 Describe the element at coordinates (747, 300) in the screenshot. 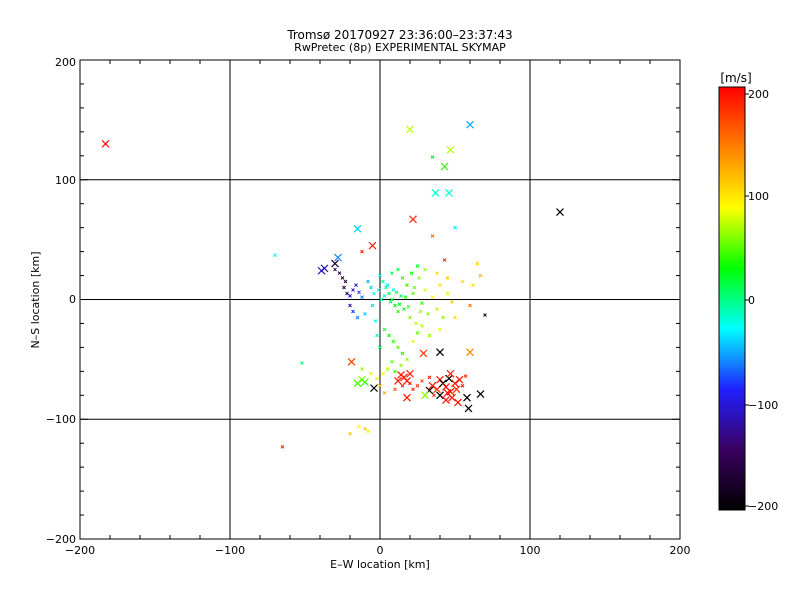

I see `colorbar-ticks` at that location.